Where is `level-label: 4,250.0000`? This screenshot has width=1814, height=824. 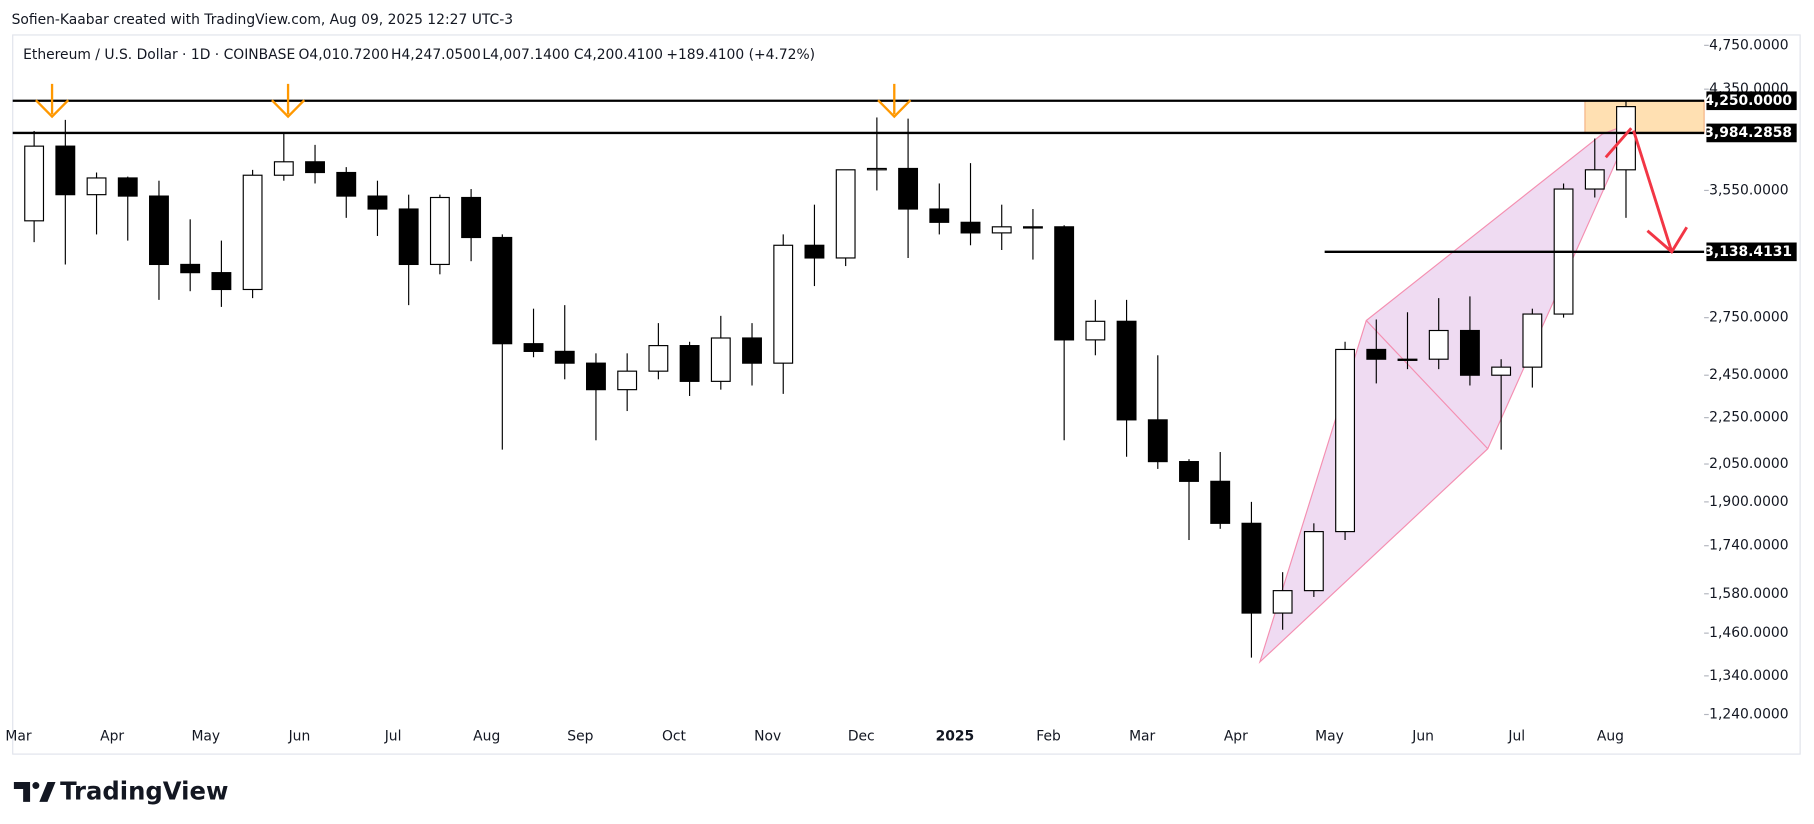
level-label: 4,250.0000 is located at coordinates (1748, 101).